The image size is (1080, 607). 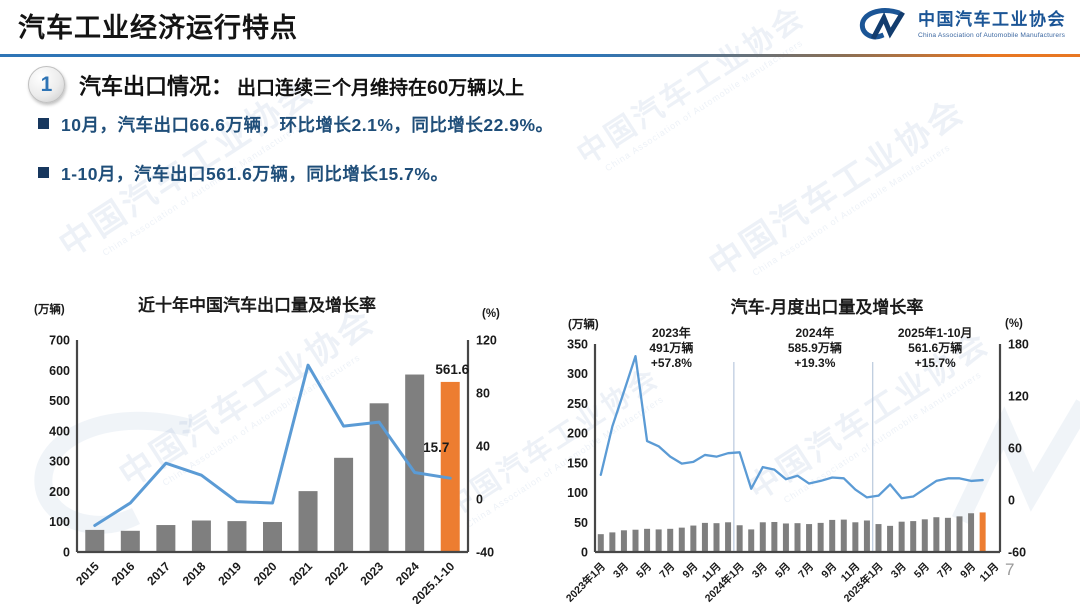 I want to click on y-axis-tick-label: 50, so click(x=581, y=523).